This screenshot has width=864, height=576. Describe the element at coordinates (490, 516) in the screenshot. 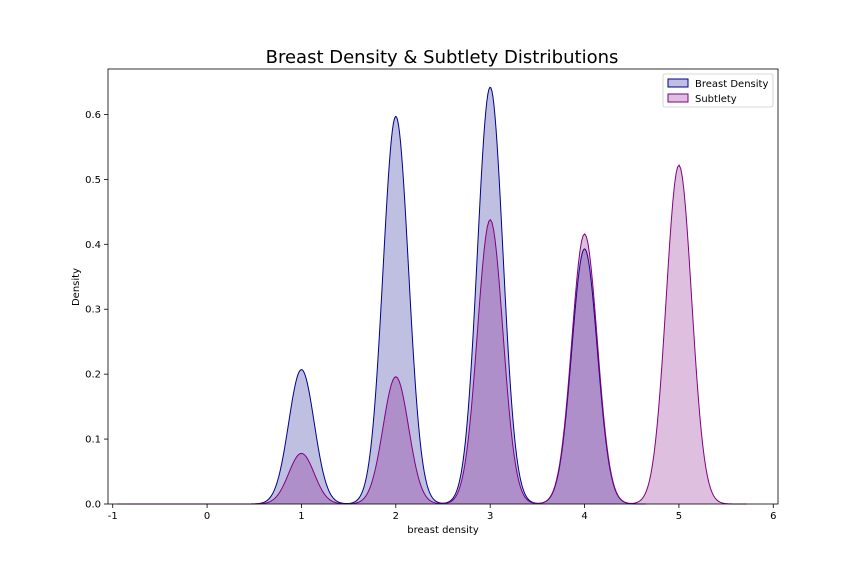

I see `x-tick-label: 3` at that location.